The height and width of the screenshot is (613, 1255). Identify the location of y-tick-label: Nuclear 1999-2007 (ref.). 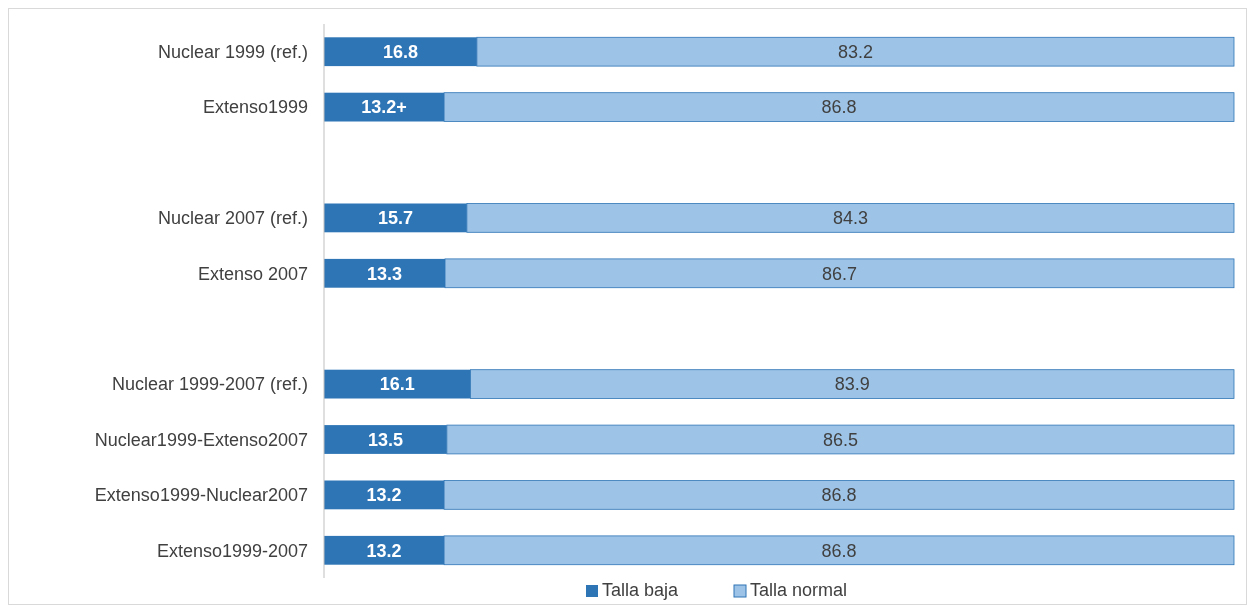
(209, 384).